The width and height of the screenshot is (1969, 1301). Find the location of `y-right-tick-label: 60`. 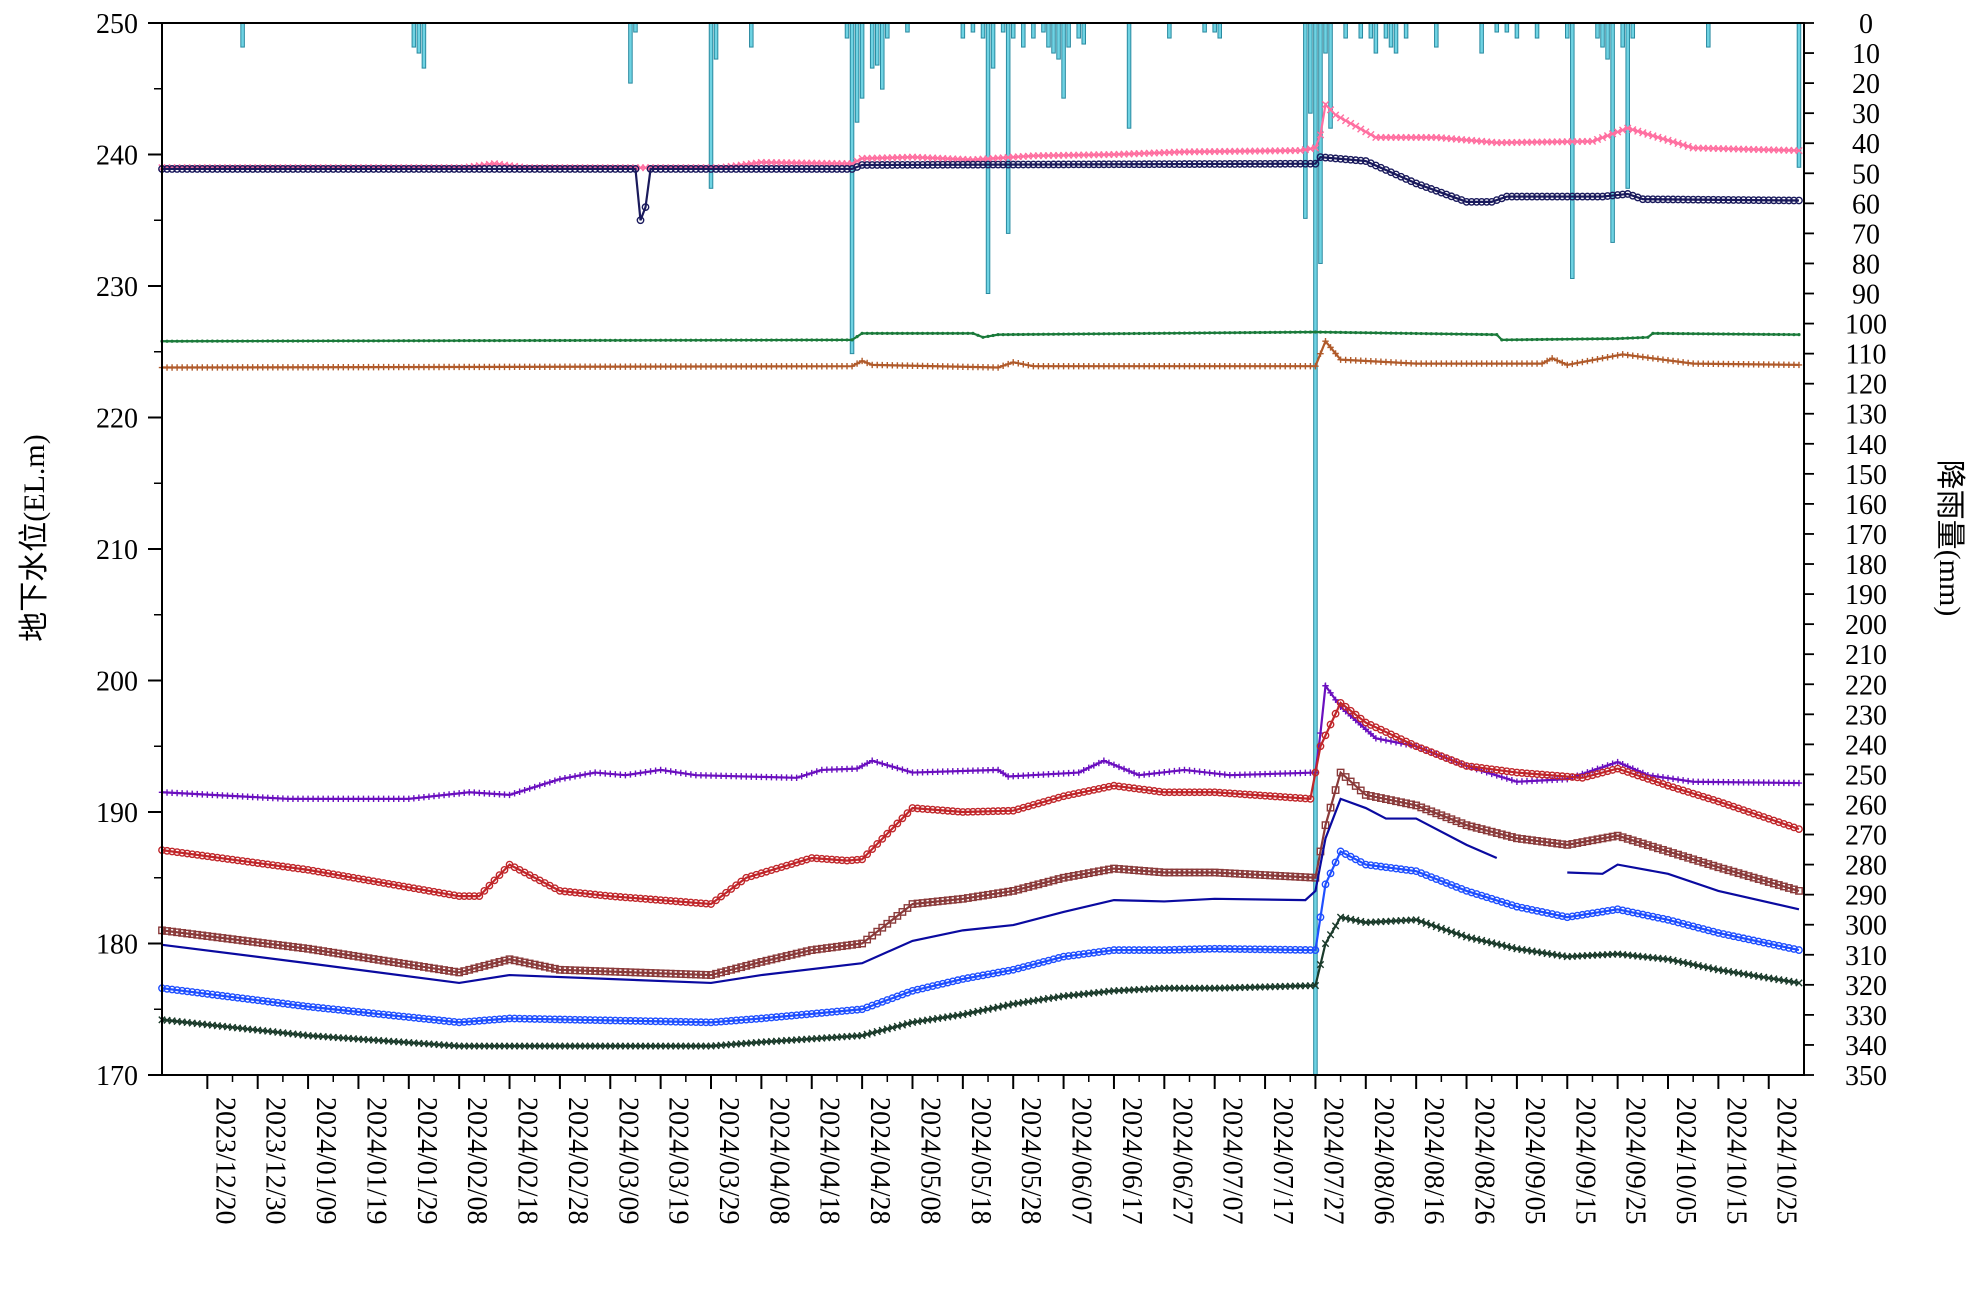

y-right-tick-label: 60 is located at coordinates (1866, 204).